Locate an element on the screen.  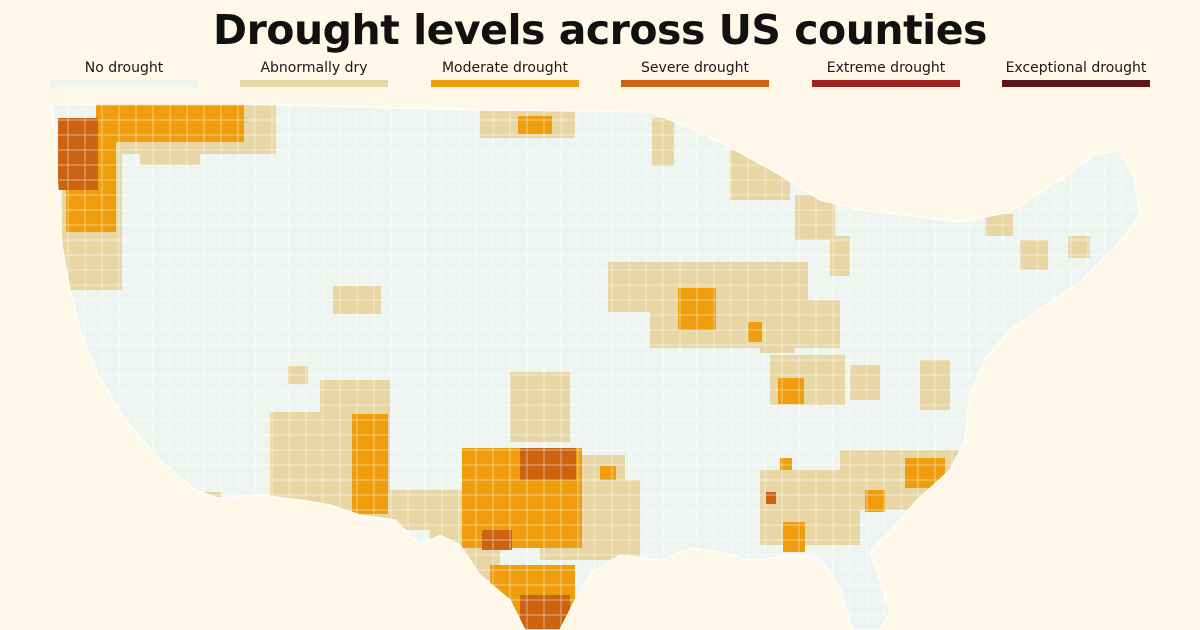
legend-label: Exceptional drought is located at coordinates (1076, 68).